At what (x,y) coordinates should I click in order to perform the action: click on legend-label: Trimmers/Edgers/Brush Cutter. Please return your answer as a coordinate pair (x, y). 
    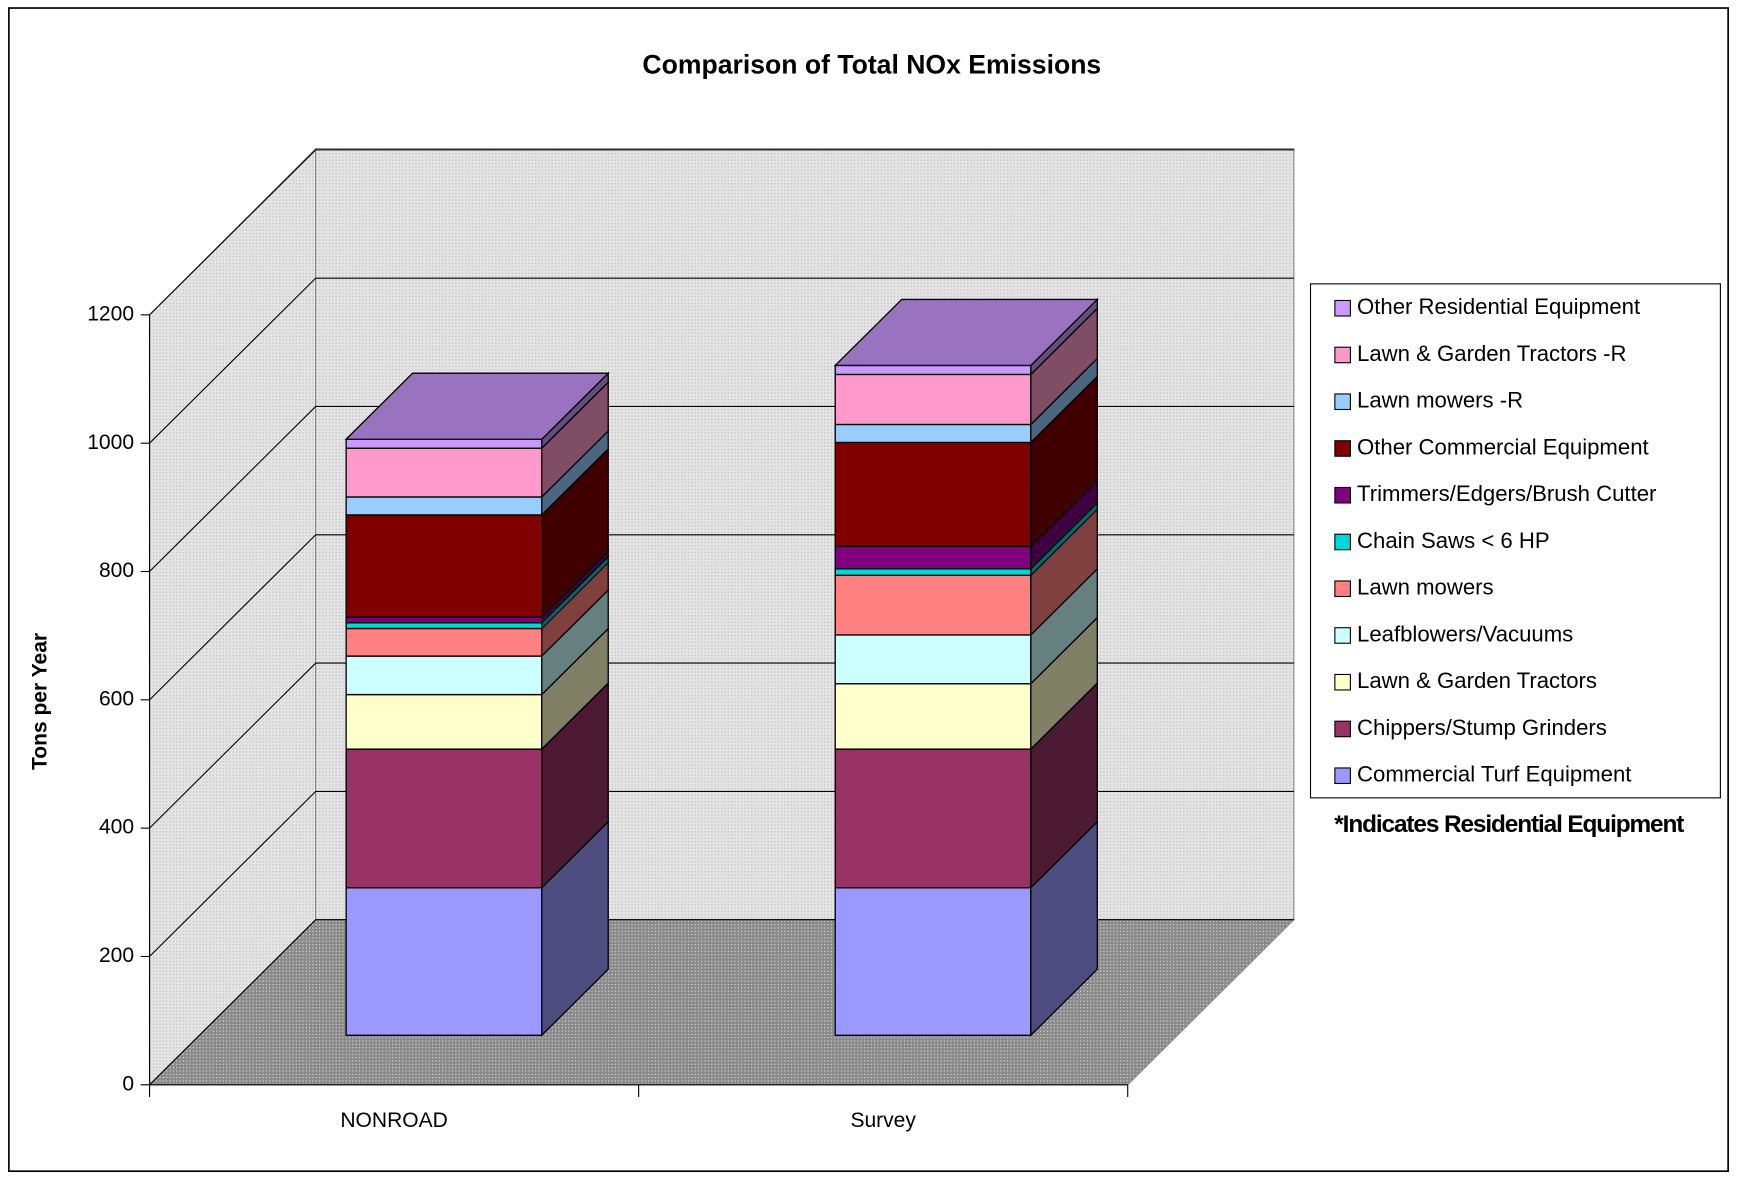
    Looking at the image, I should click on (1506, 493).